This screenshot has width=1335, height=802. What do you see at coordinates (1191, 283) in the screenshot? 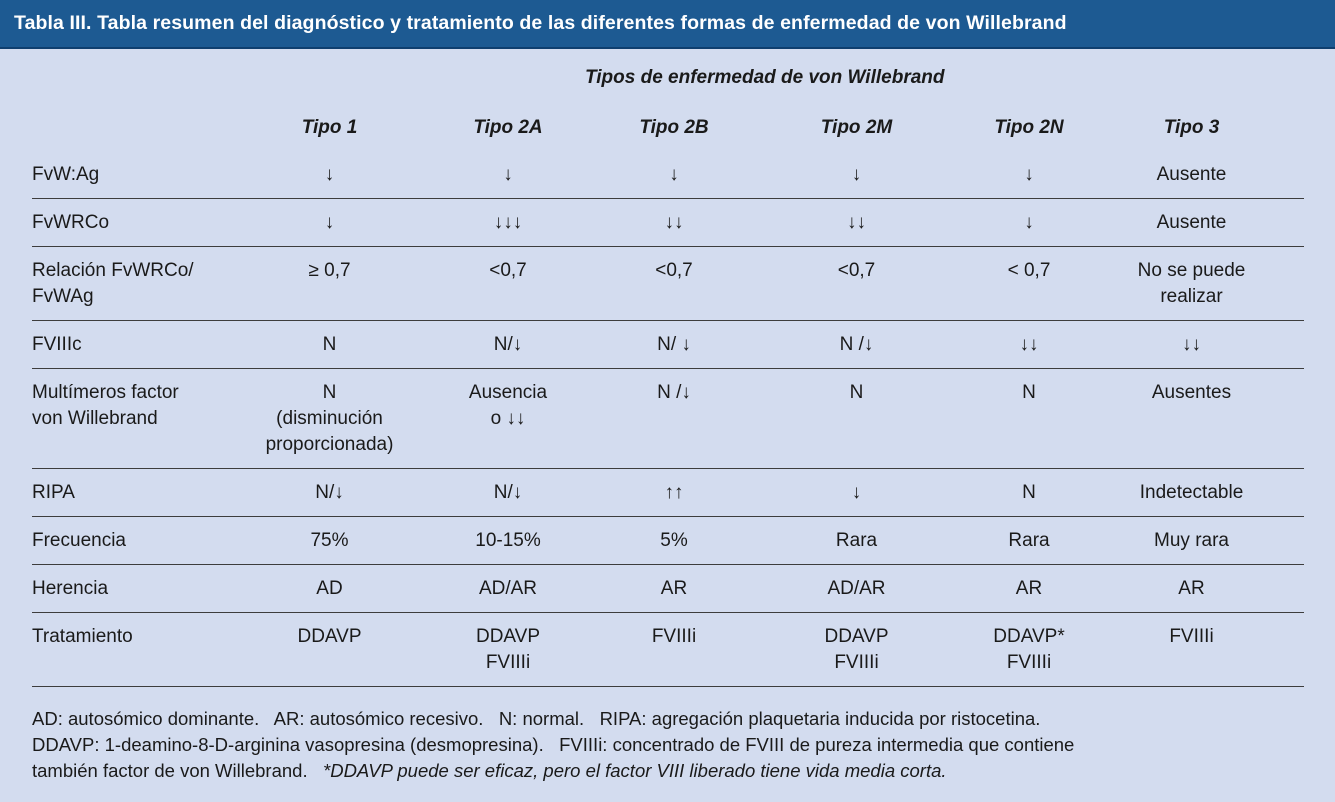
I see `table-cell: No se puede realizar` at bounding box center [1191, 283].